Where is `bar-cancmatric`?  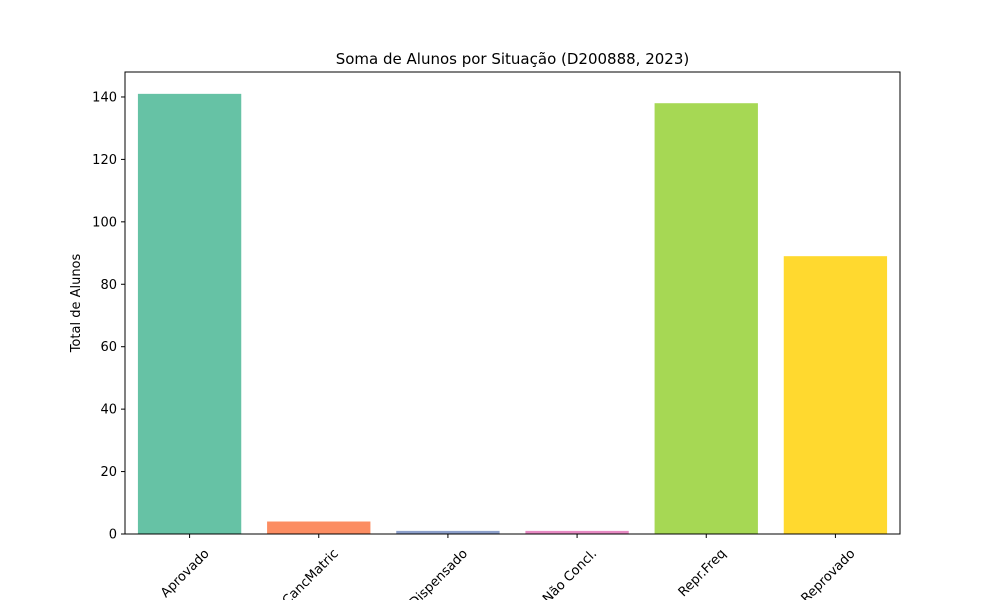
bar-cancmatric is located at coordinates (319, 527).